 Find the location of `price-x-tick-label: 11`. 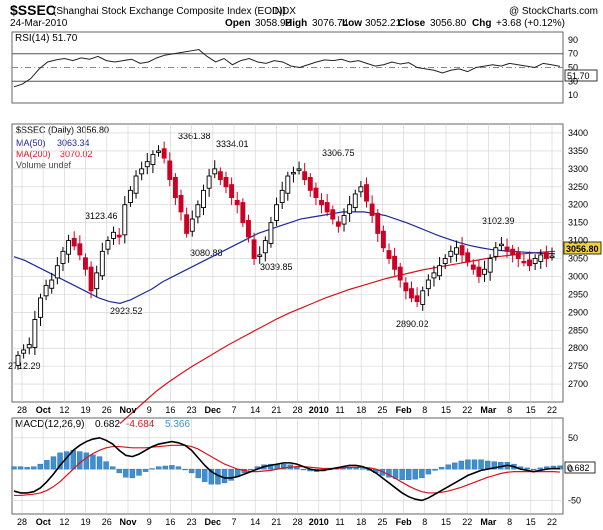

price-x-tick-label: 11 is located at coordinates (339, 410).